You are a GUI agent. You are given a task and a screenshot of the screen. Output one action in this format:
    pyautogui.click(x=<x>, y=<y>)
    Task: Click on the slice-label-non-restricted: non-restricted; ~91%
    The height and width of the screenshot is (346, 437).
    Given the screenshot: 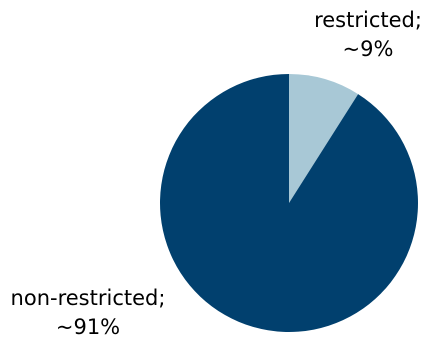 What is the action you would take?
    pyautogui.click(x=88, y=313)
    